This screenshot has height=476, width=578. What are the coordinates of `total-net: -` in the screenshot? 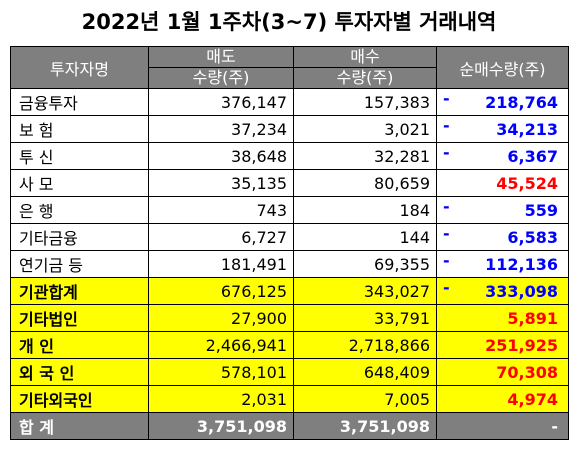 It's located at (502, 426).